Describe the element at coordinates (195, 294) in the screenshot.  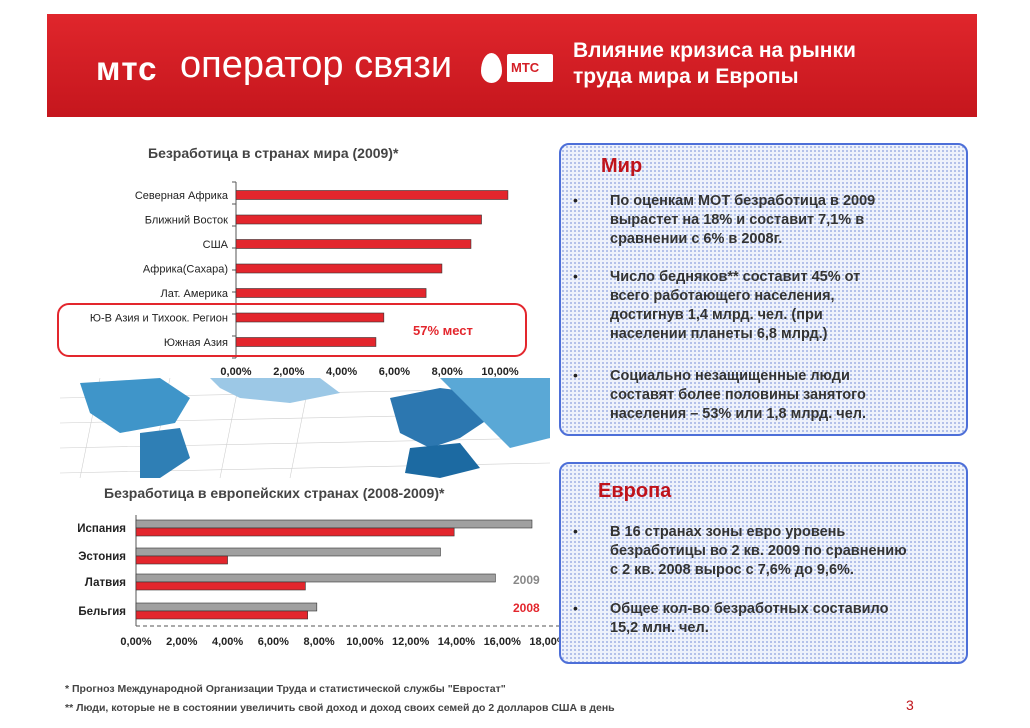
I see `world-category-label: Лат. Америка` at that location.